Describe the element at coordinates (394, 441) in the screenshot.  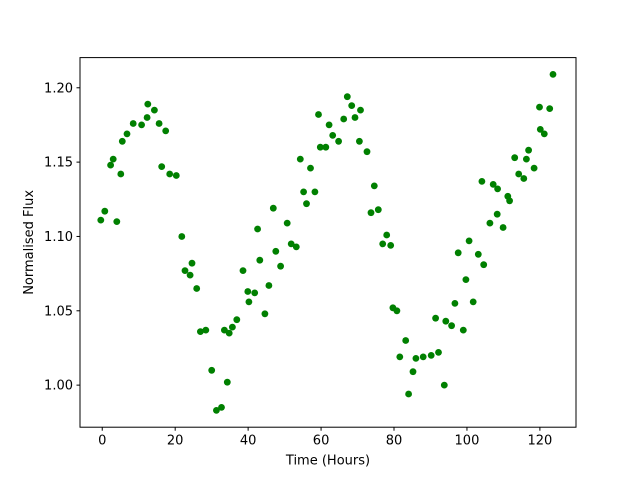
I see `x-tick-label: 80` at that location.